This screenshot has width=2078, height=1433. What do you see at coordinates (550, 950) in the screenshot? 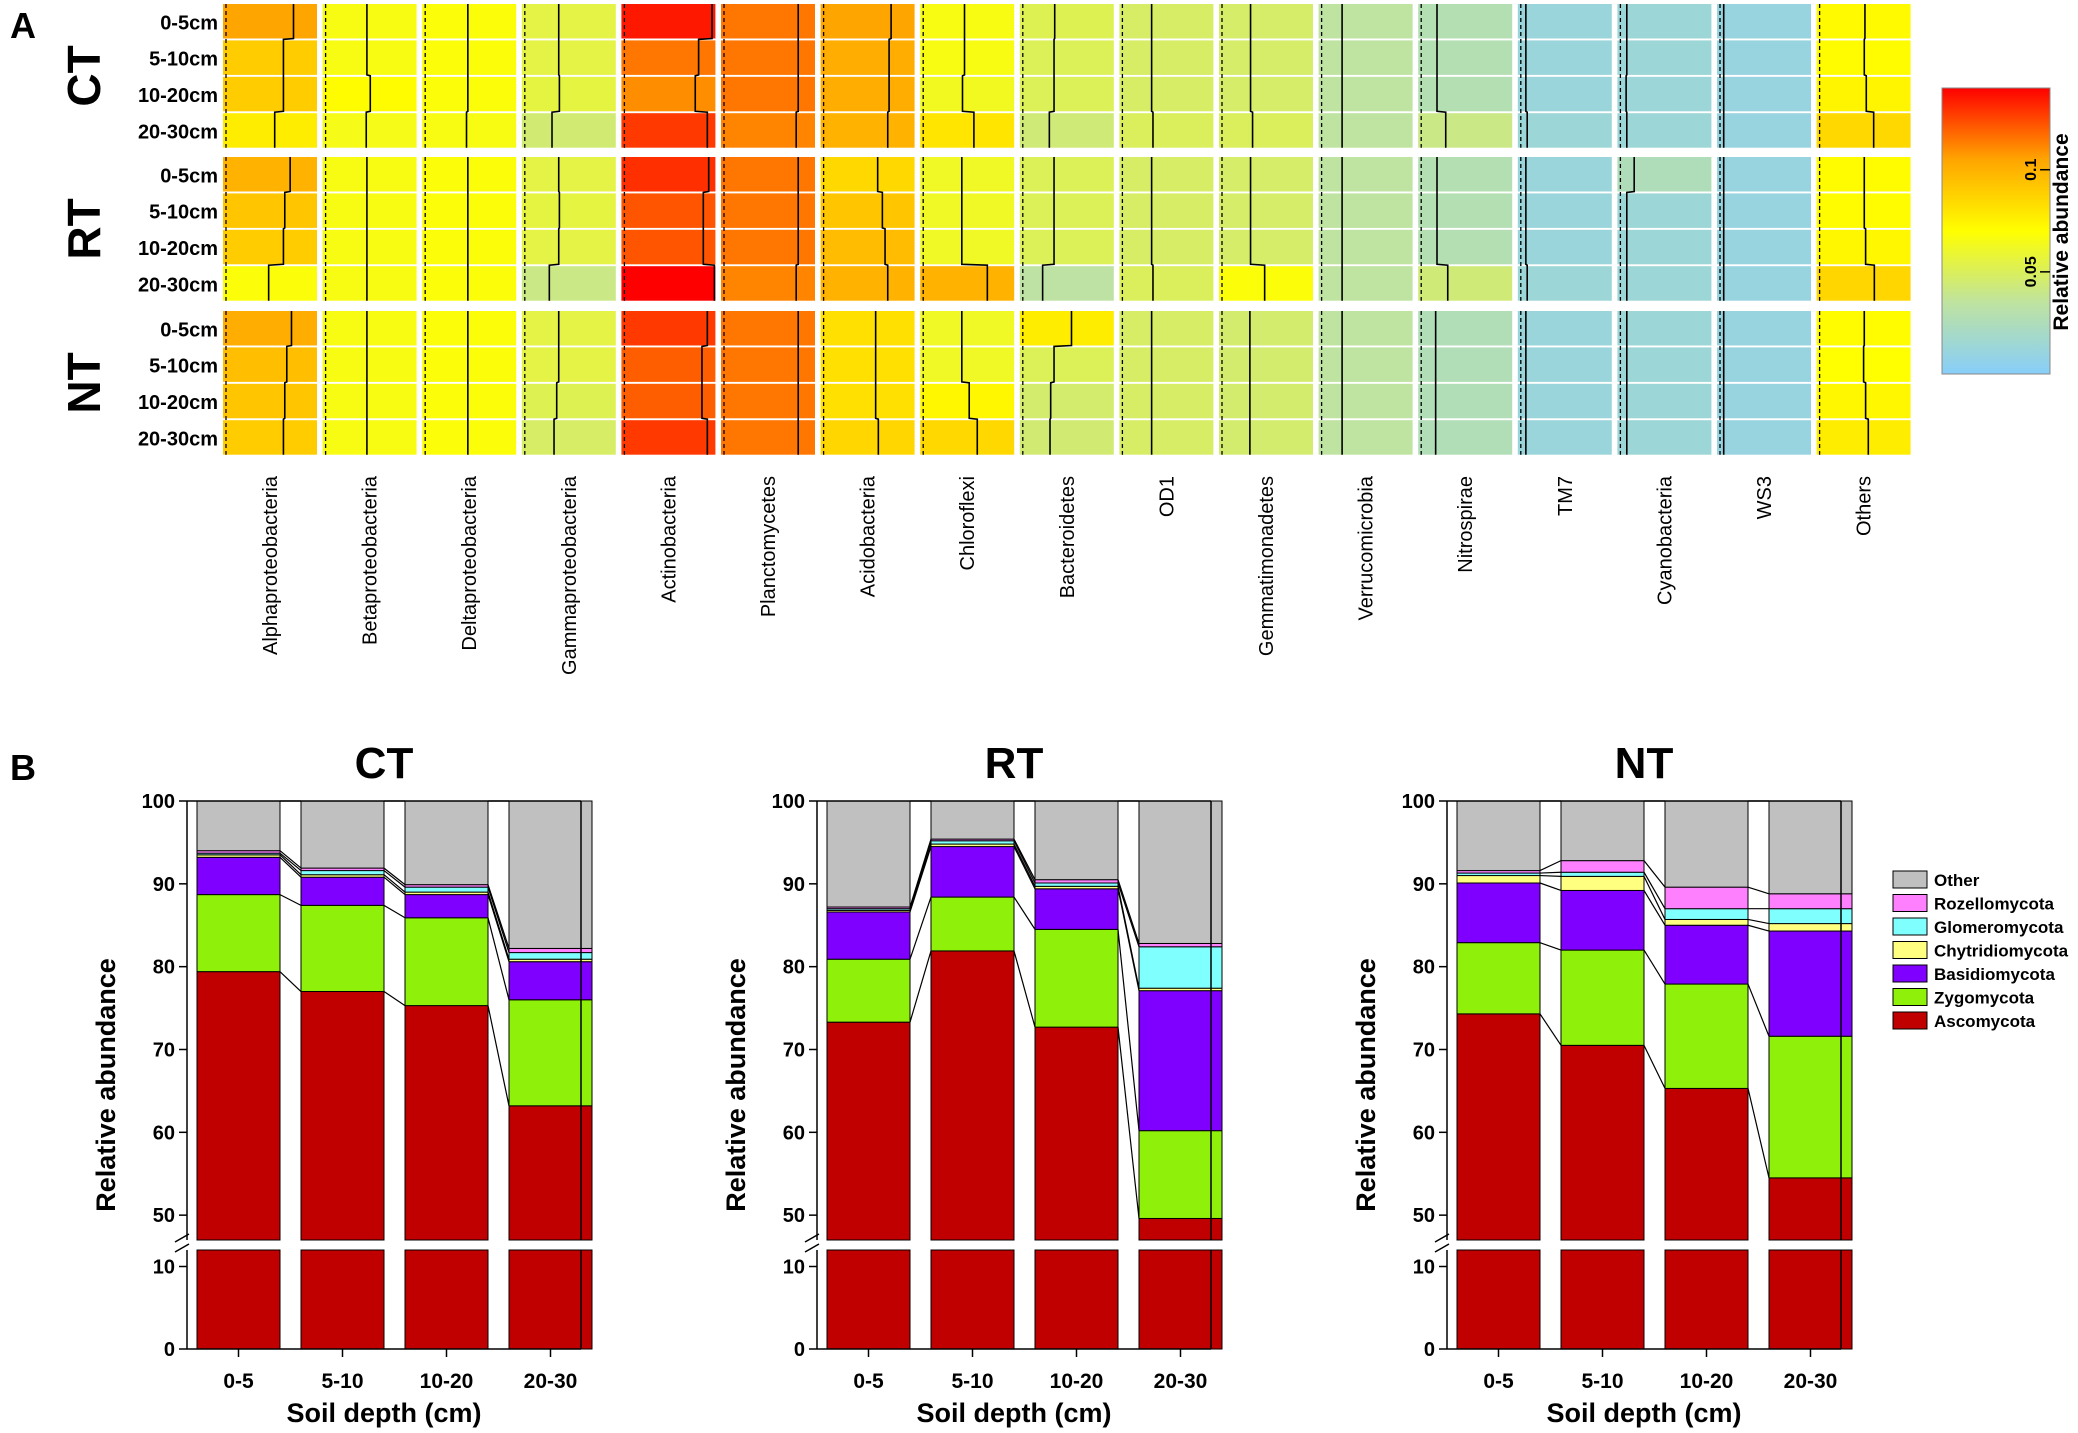
I see `bar-segment-rozellomycota` at bounding box center [550, 950].